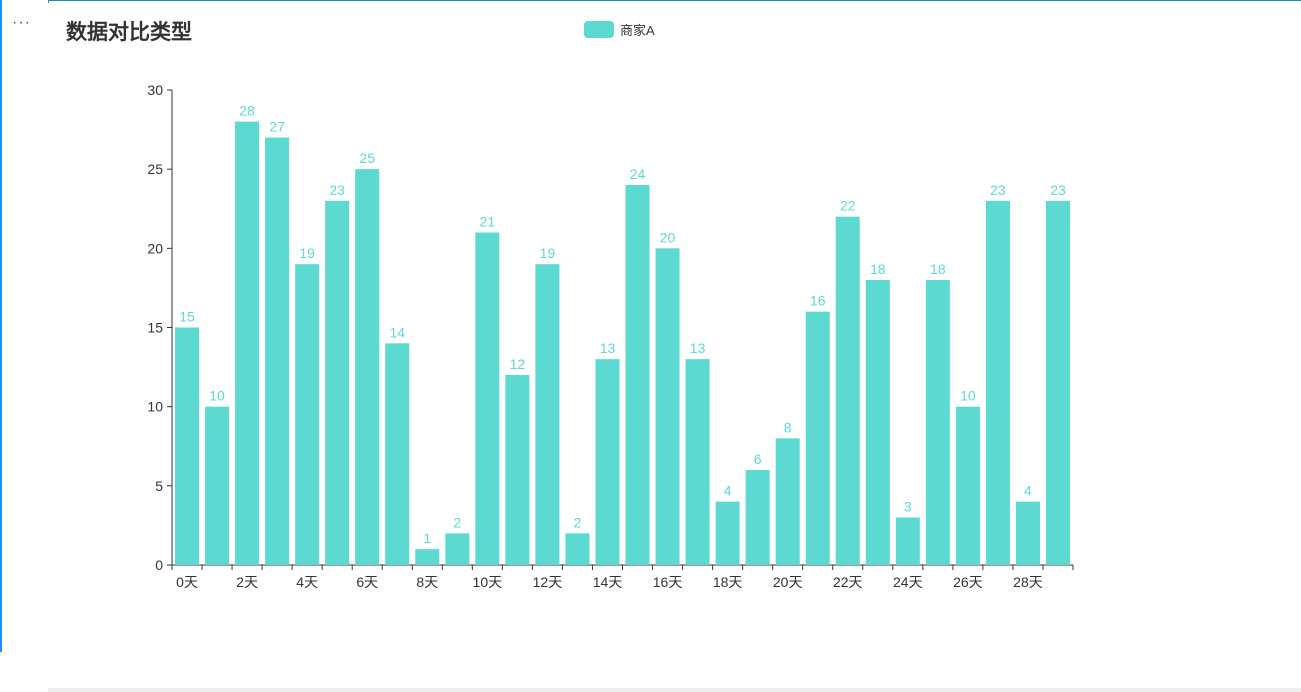 The image size is (1301, 692). Describe the element at coordinates (277, 127) in the screenshot. I see `bar-value-label: 27` at that location.